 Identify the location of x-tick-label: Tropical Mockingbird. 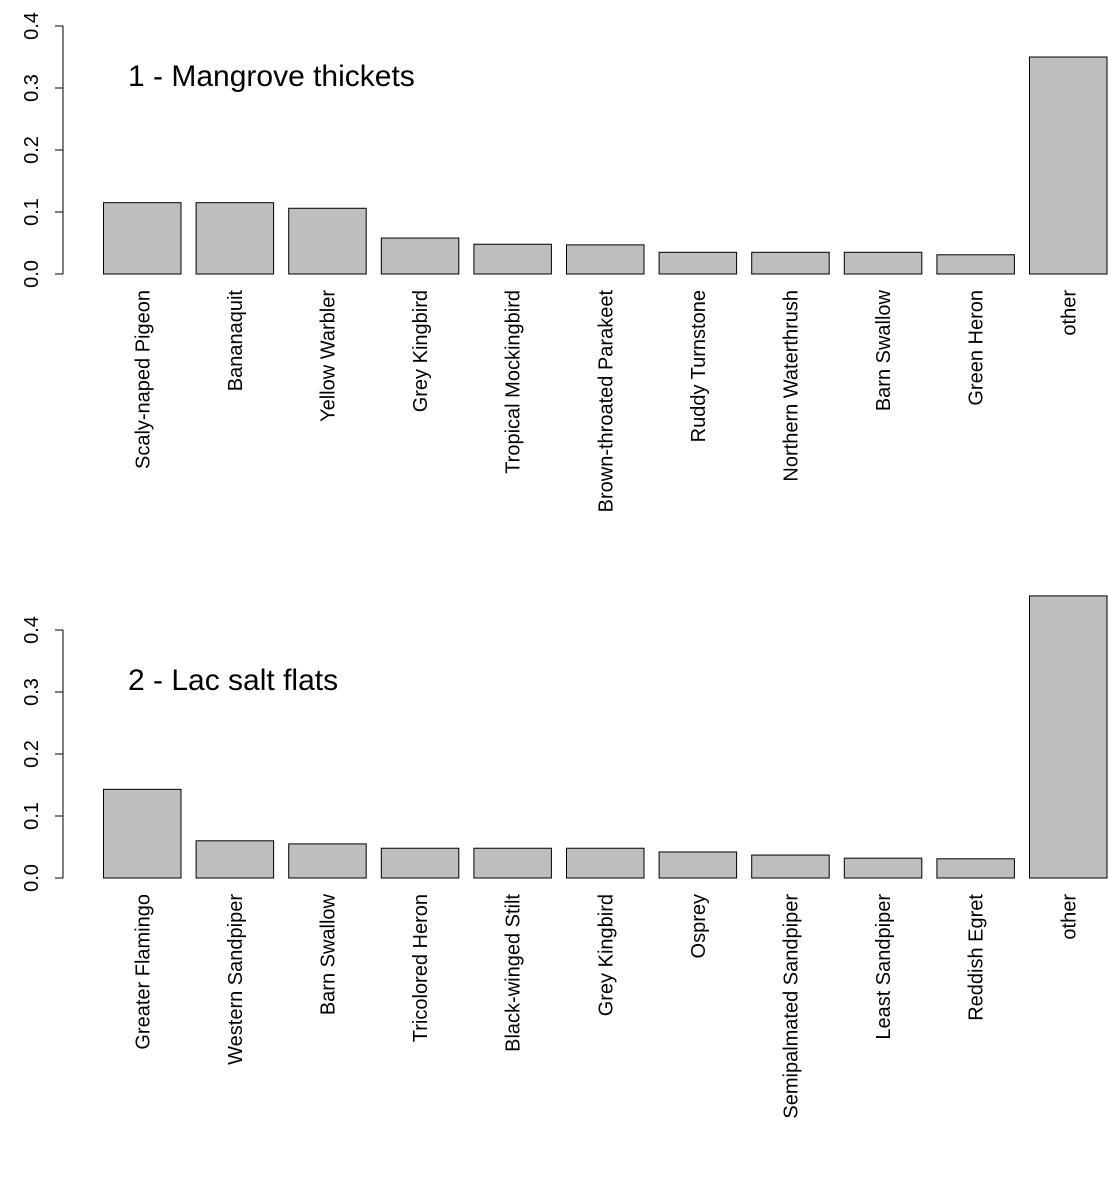
(514, 382).